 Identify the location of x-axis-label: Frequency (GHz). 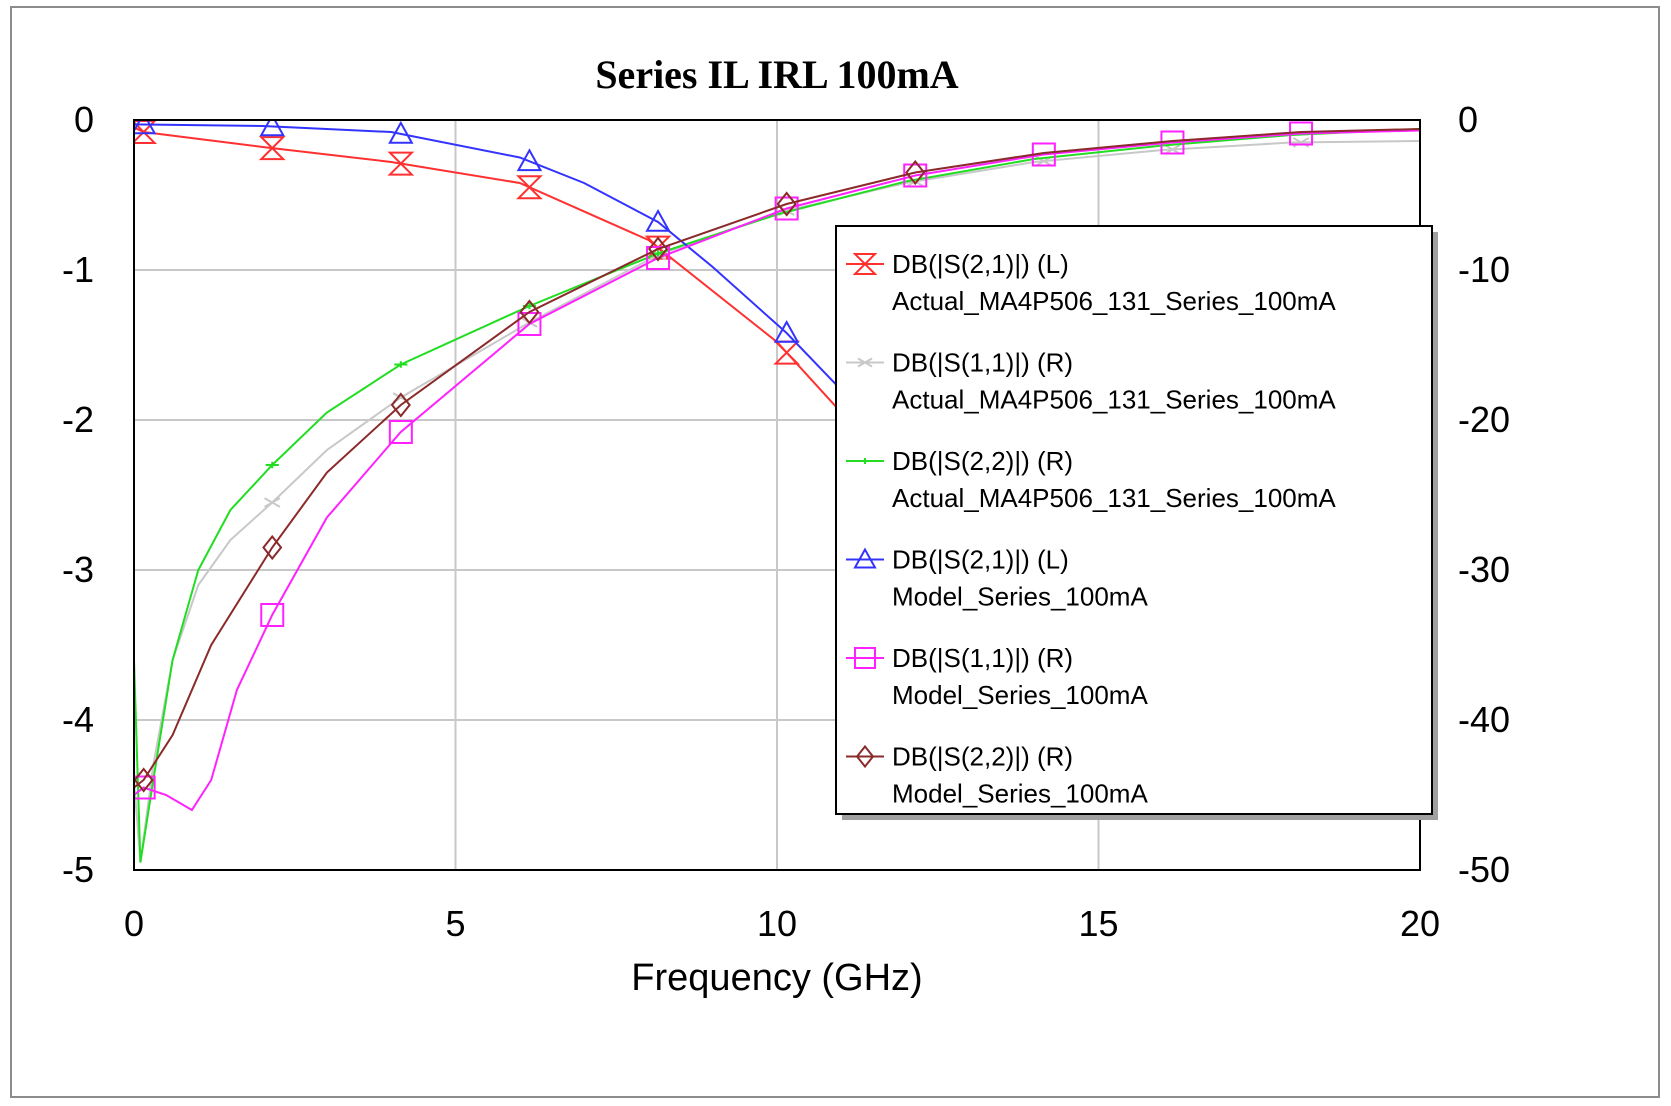
(776, 978).